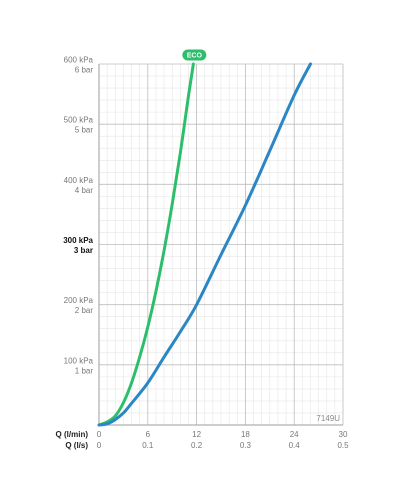  Describe the element at coordinates (84, 190) in the screenshot. I see `y-tick-label-bar: 4 bar` at that location.